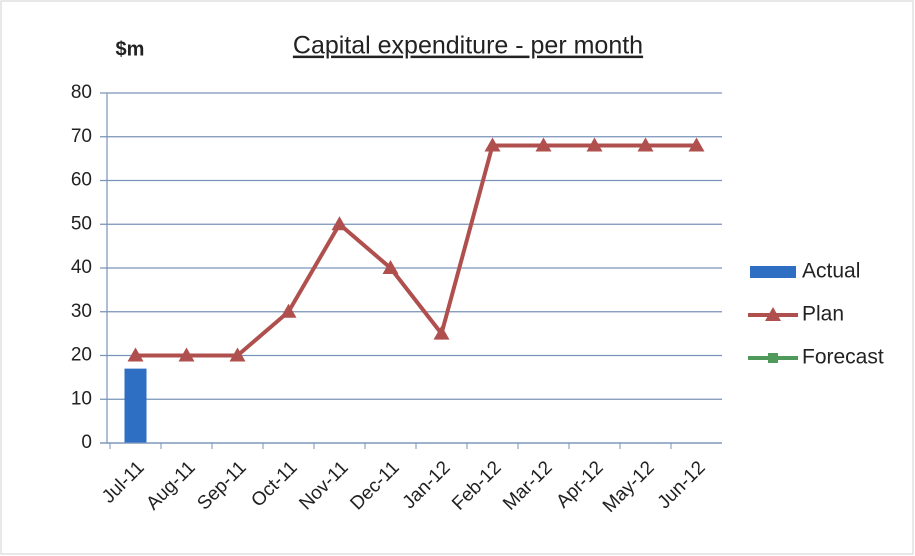 The height and width of the screenshot is (556, 915). What do you see at coordinates (81, 398) in the screenshot?
I see `y-tick-label: 10` at bounding box center [81, 398].